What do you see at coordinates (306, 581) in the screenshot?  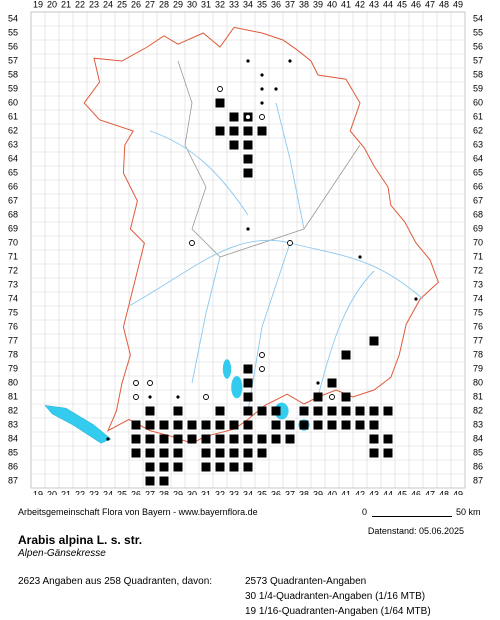 I see `detail: 2573 Quadranten-Angaben` at bounding box center [306, 581].